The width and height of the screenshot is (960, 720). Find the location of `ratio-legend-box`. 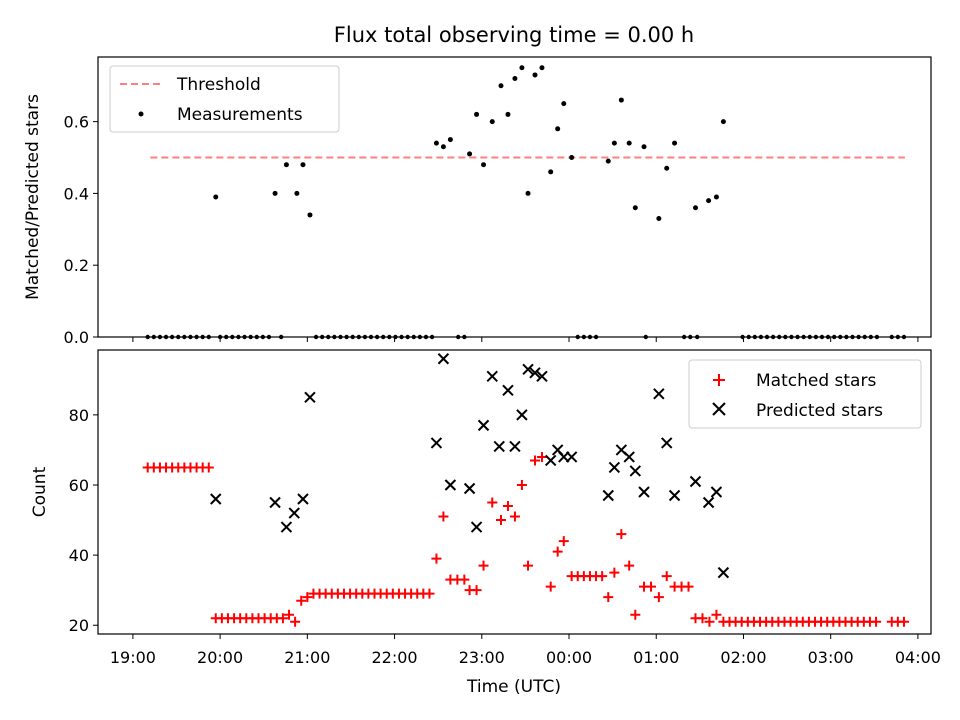

ratio-legend-box is located at coordinates (224, 99).